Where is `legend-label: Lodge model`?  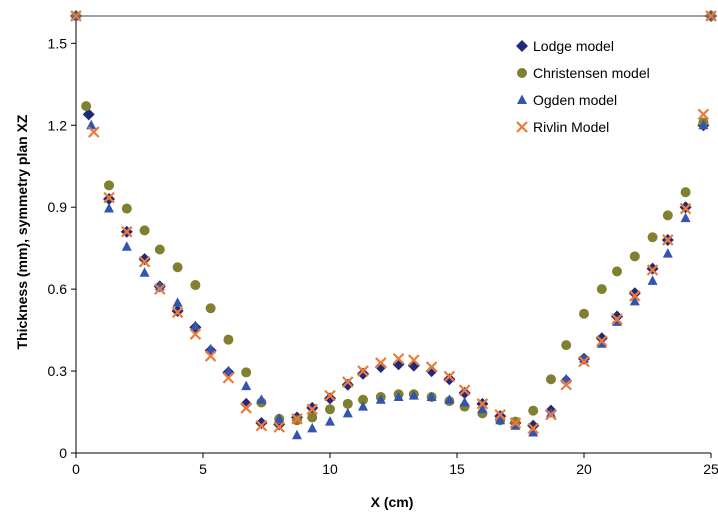 legend-label: Lodge model is located at coordinates (573, 46).